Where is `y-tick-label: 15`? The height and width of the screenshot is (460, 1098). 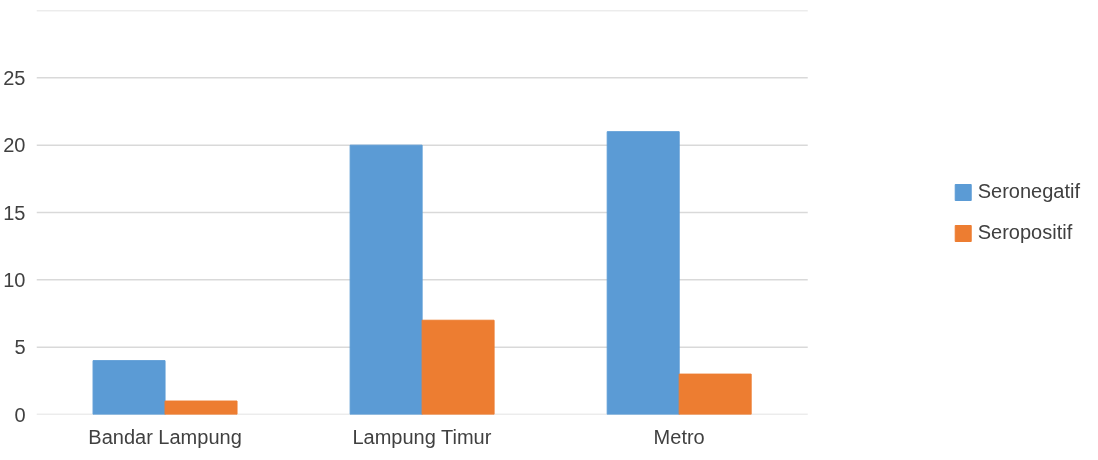
y-tick-label: 15 is located at coordinates (14, 212).